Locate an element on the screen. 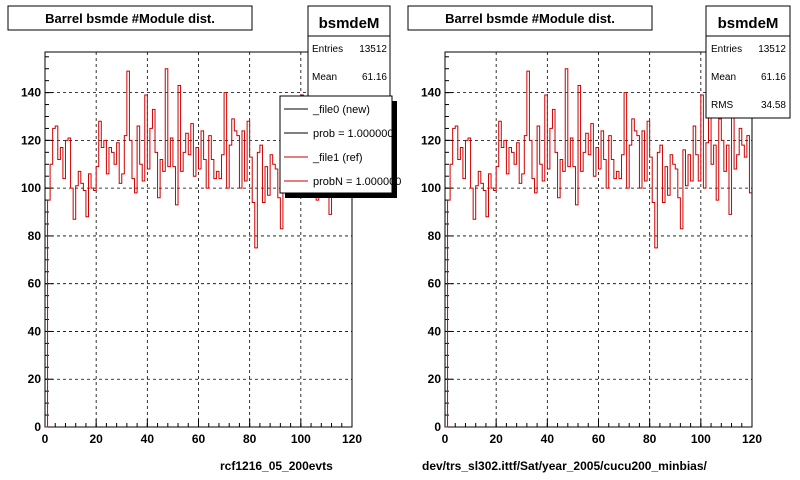  stats-value-rms: 34.58 is located at coordinates (773, 105).